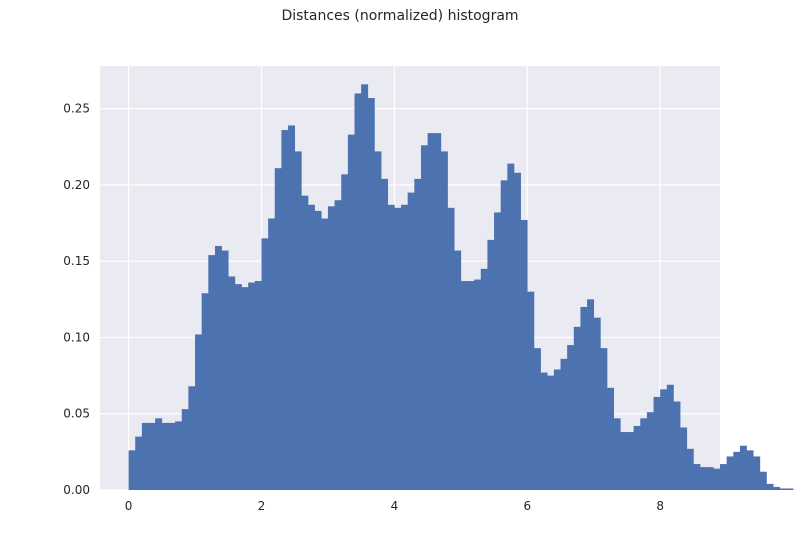  Describe the element at coordinates (262, 506) in the screenshot. I see `x-tick-label: 2` at that location.